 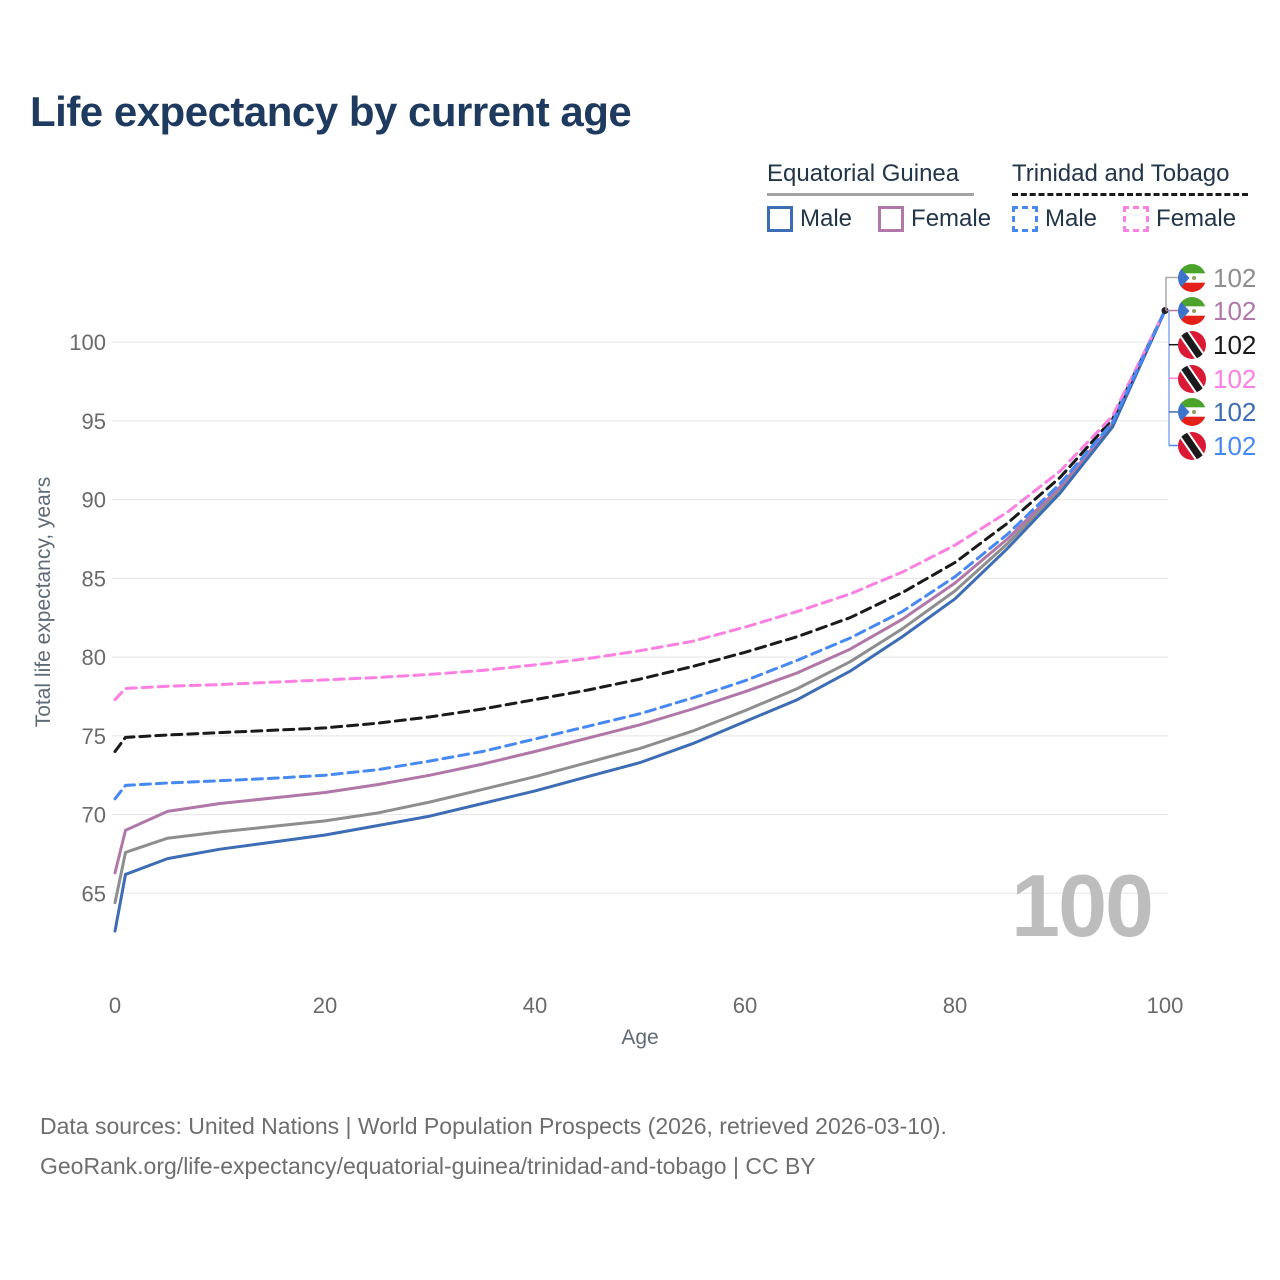 What do you see at coordinates (94, 893) in the screenshot?
I see `y-tick-label: 65` at bounding box center [94, 893].